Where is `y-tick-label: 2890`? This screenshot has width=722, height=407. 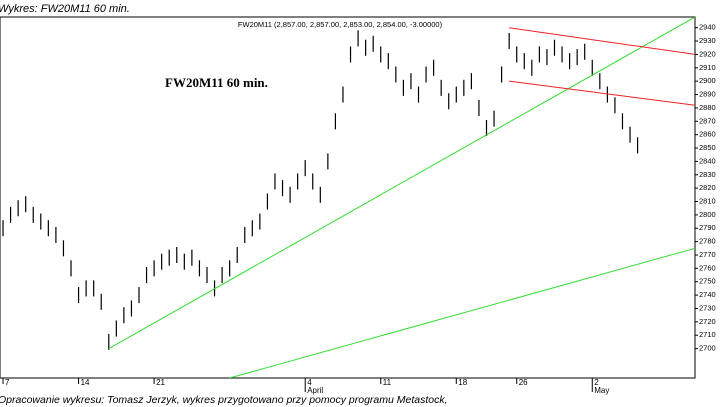
y-tick-label: 2890 is located at coordinates (707, 94).